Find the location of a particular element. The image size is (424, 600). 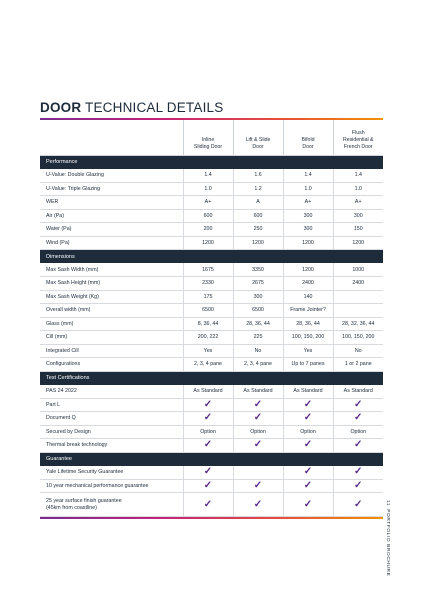

row-label: Max Sash Height (mm) is located at coordinates (111, 283).